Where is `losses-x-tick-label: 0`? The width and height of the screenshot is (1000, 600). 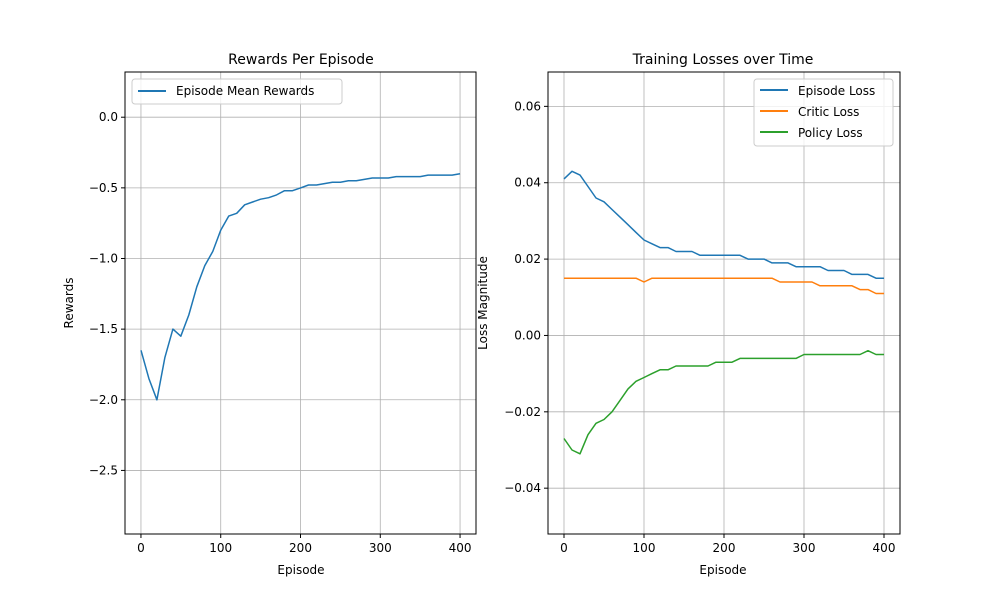
losses-x-tick-label: 0 is located at coordinates (564, 548).